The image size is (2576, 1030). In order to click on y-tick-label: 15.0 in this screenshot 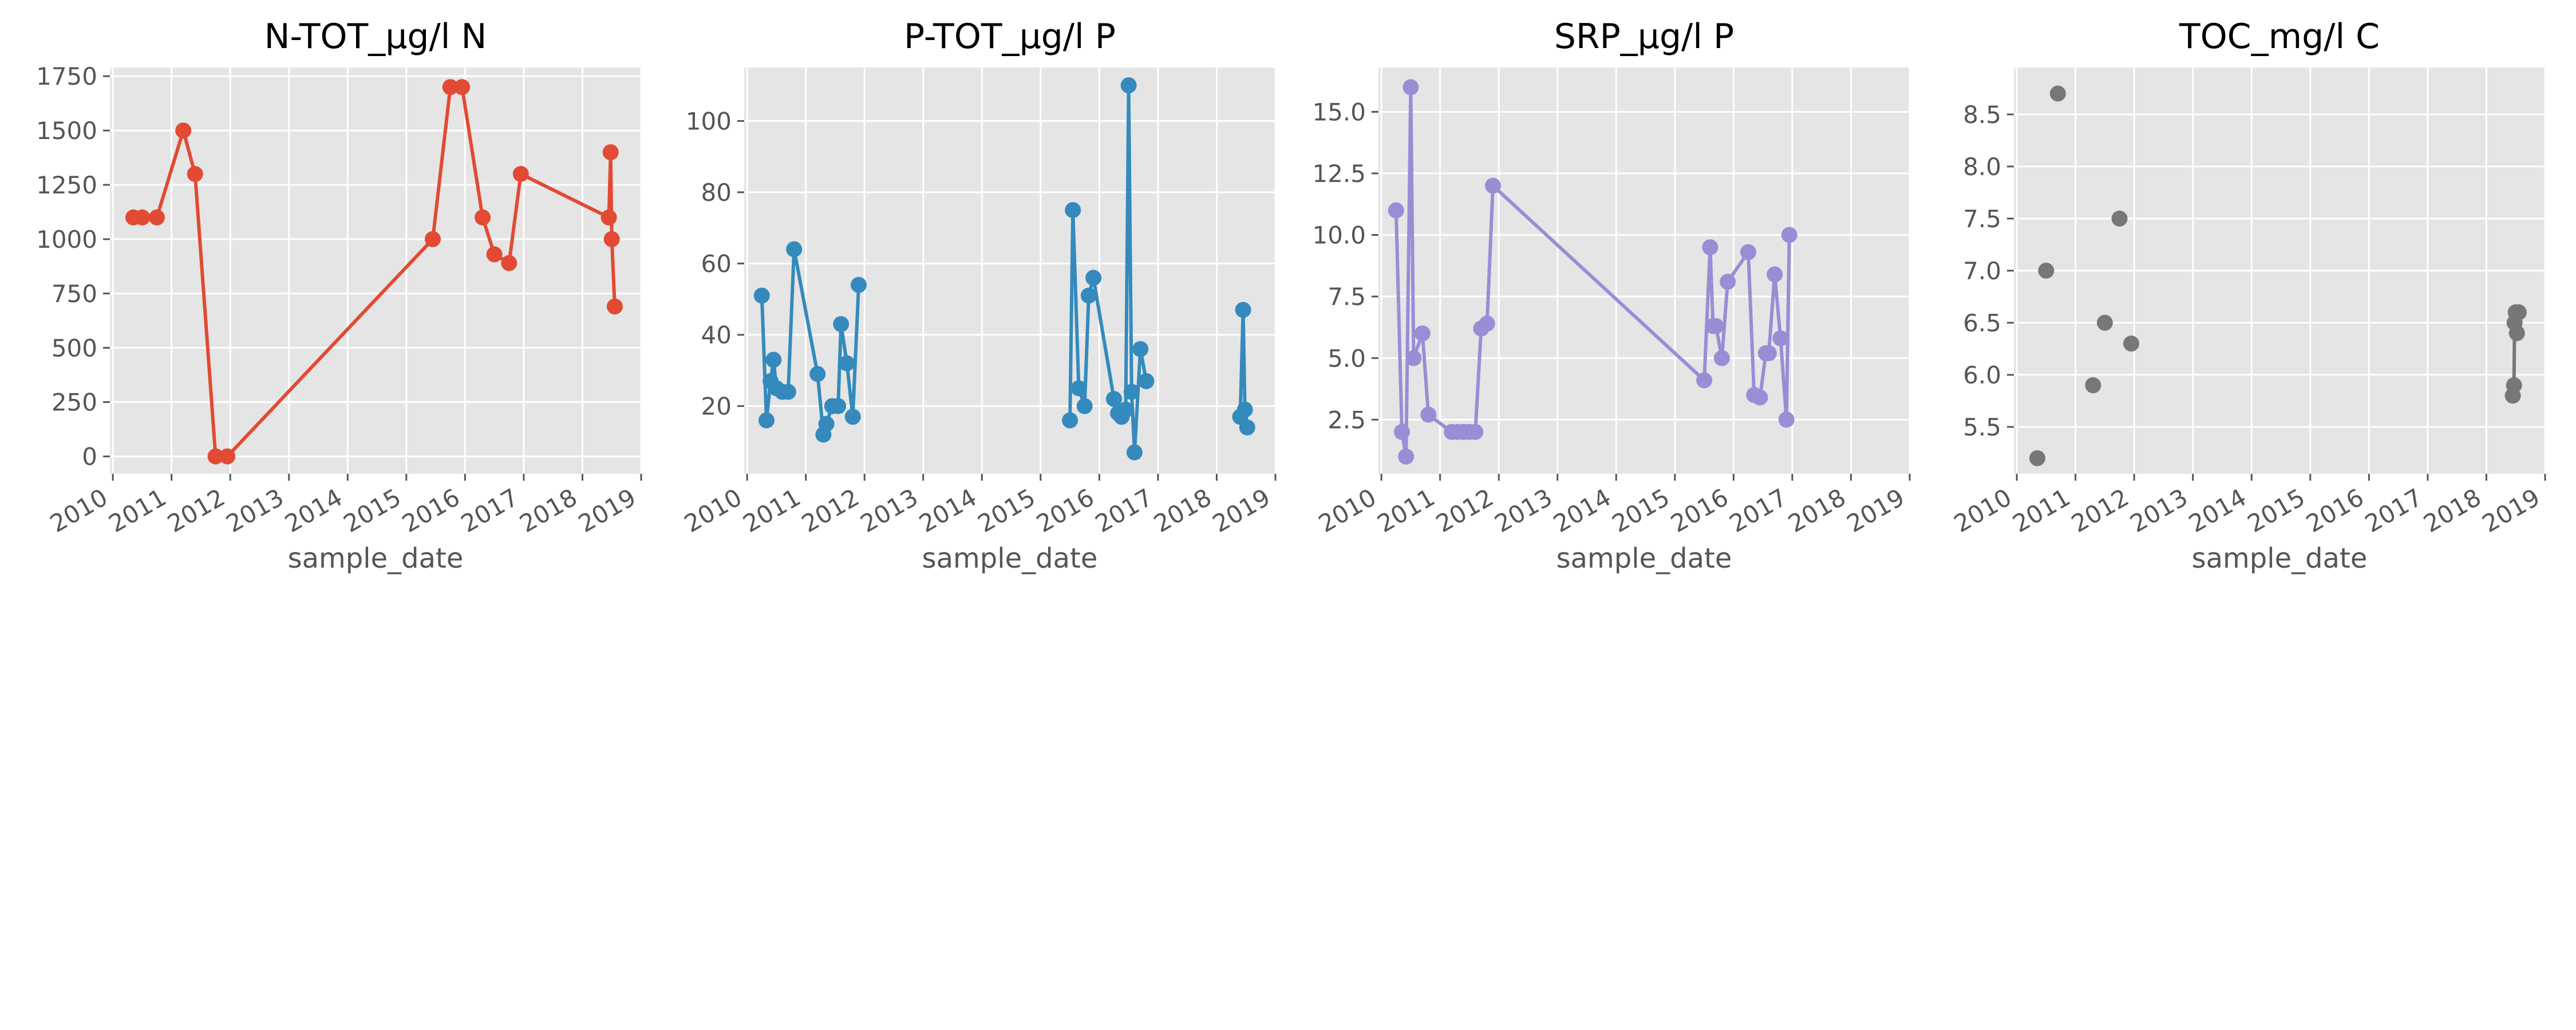, I will do `click(1339, 112)`.